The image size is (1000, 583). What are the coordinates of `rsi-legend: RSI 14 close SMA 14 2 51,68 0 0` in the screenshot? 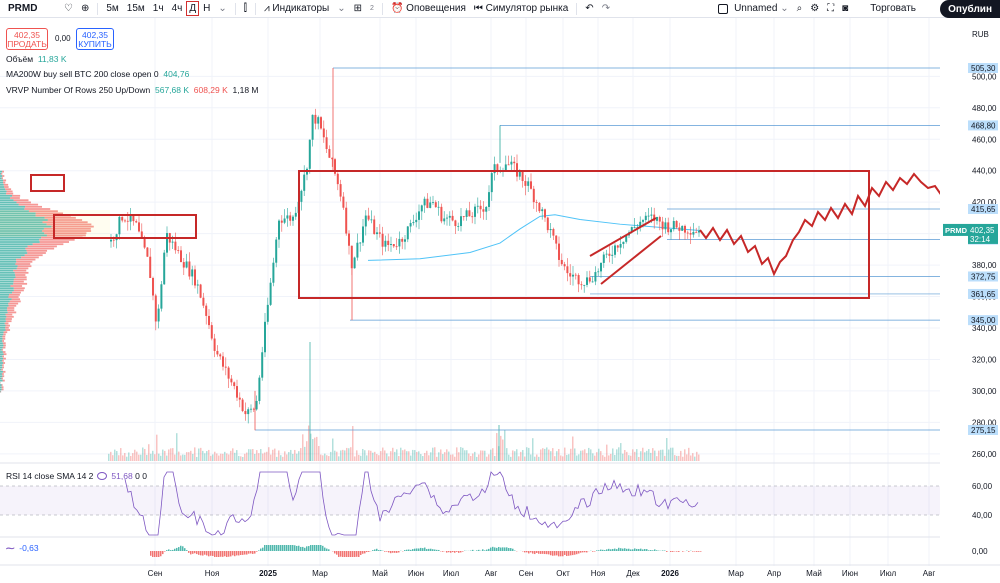 It's located at (76, 476).